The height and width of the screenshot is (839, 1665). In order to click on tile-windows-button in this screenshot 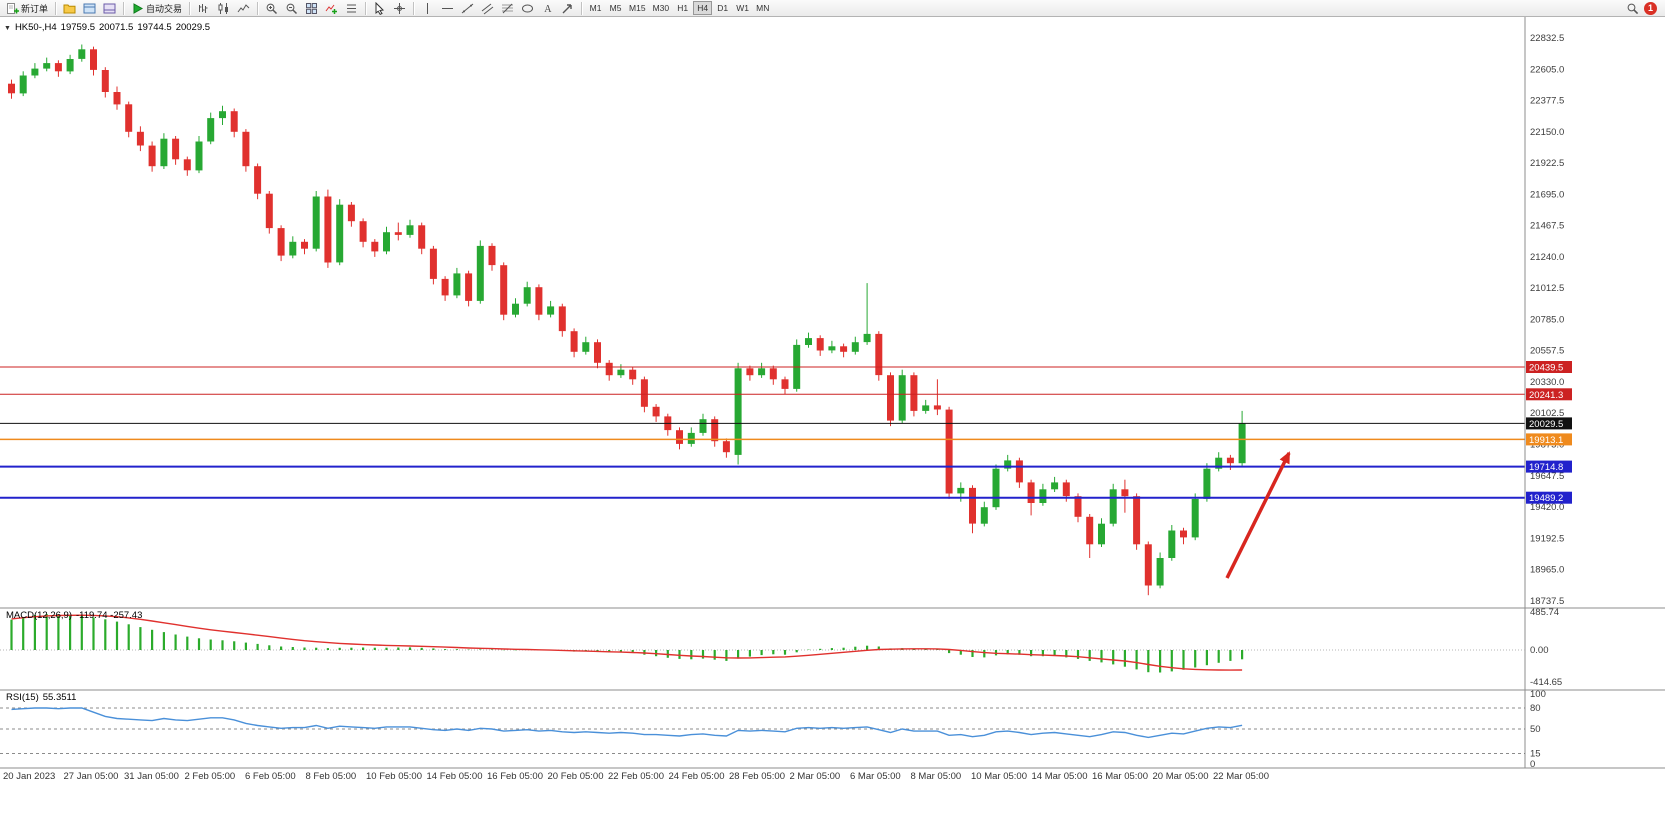, I will do `click(311, 8)`.